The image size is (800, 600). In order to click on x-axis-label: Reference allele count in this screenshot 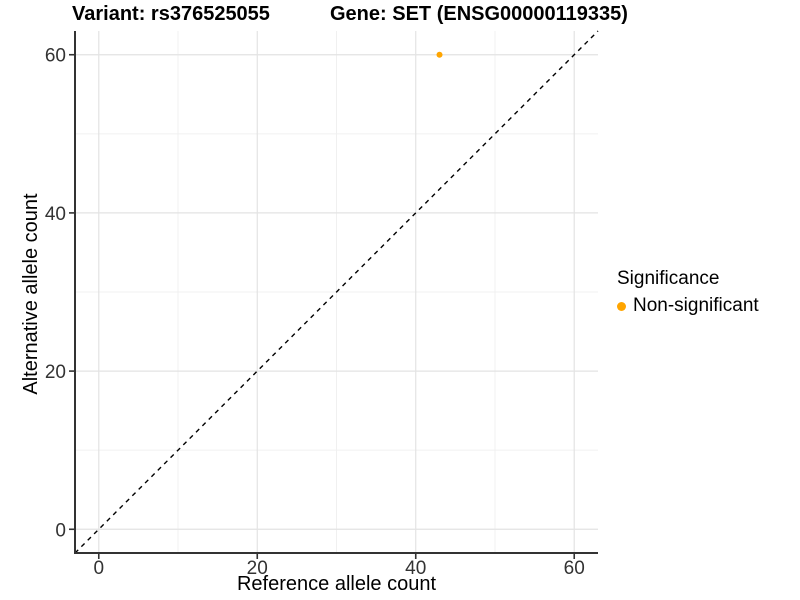, I will do `click(336, 584)`.